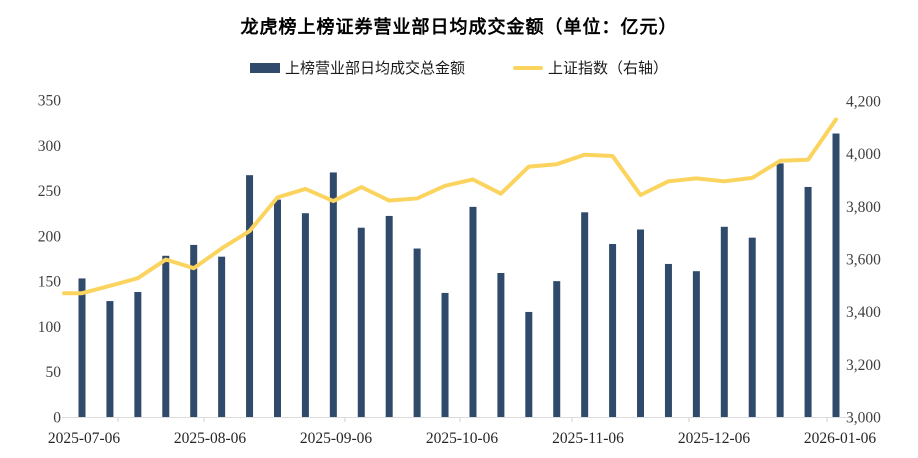  I want to click on left-axis-tick-label: 100, so click(50, 327).